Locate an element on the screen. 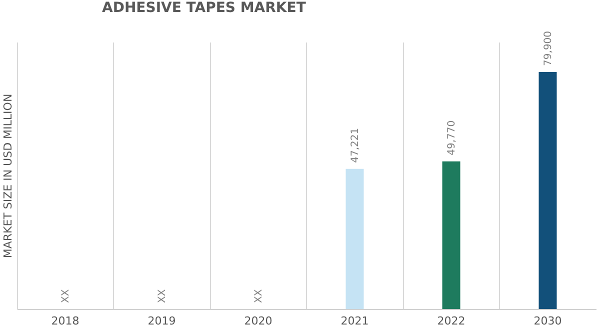  x-tick-label: 2018 is located at coordinates (65, 321).